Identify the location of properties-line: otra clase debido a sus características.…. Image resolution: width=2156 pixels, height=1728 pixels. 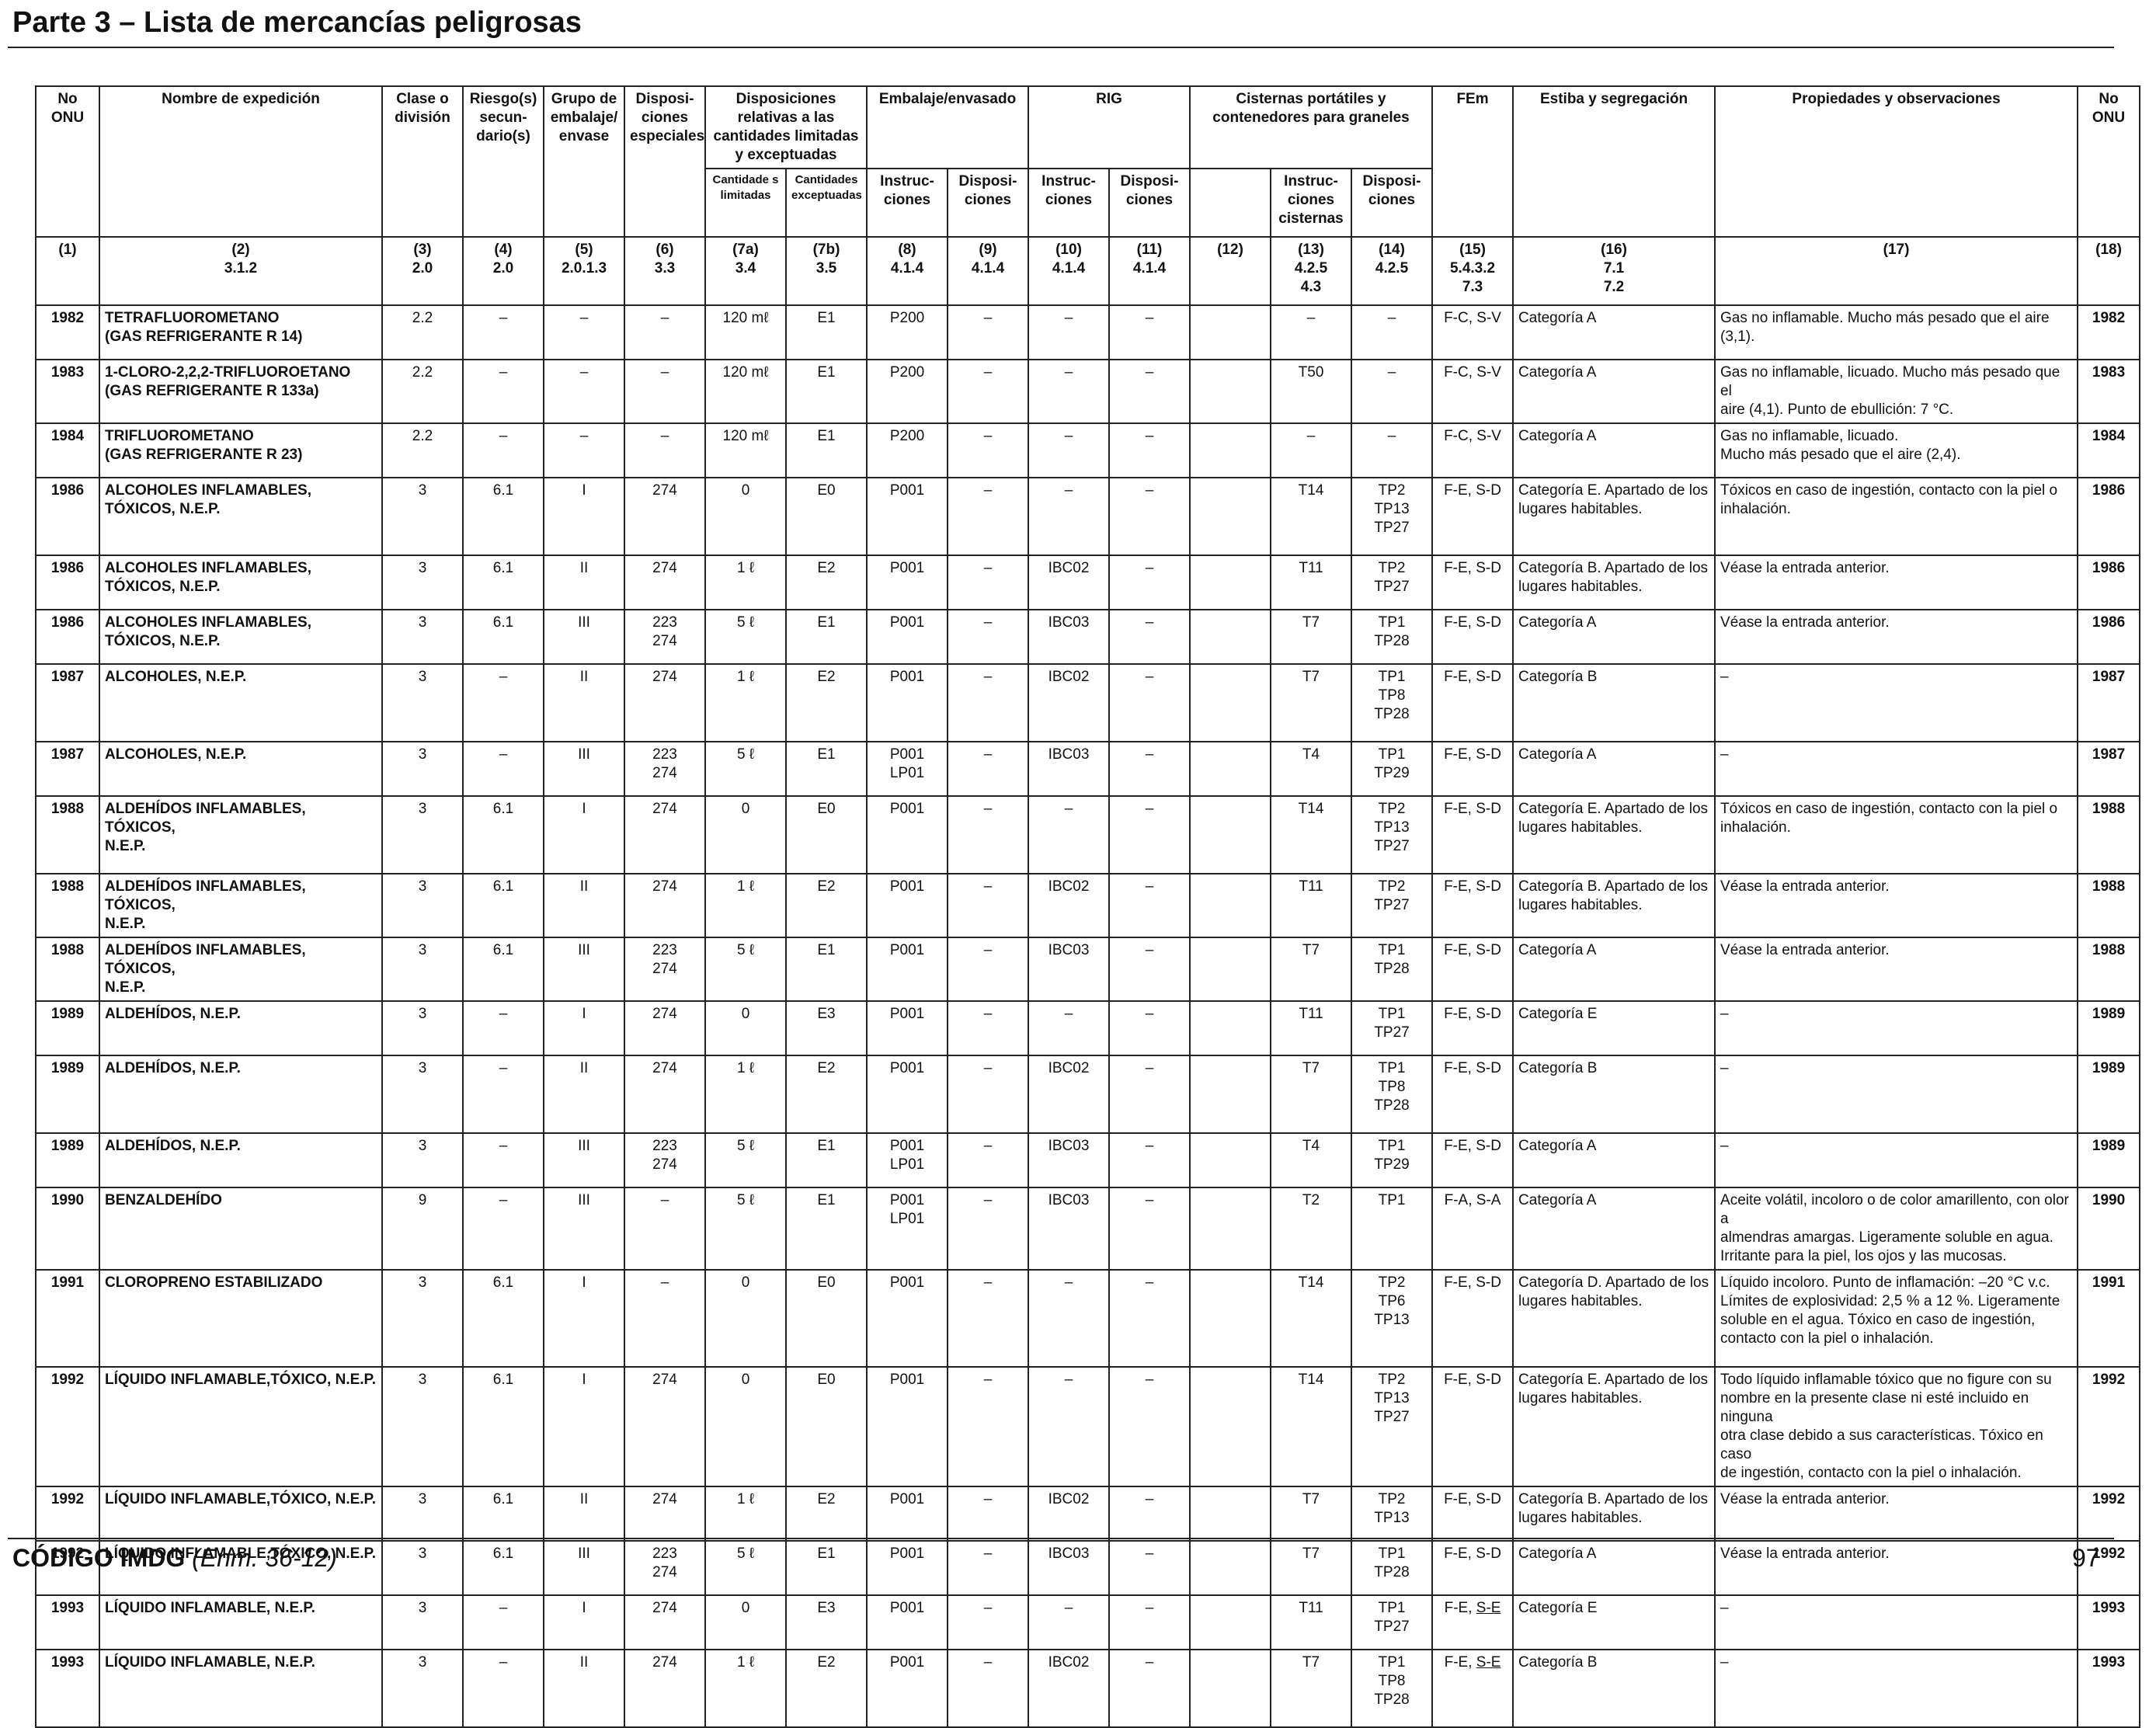
(1881, 1444).